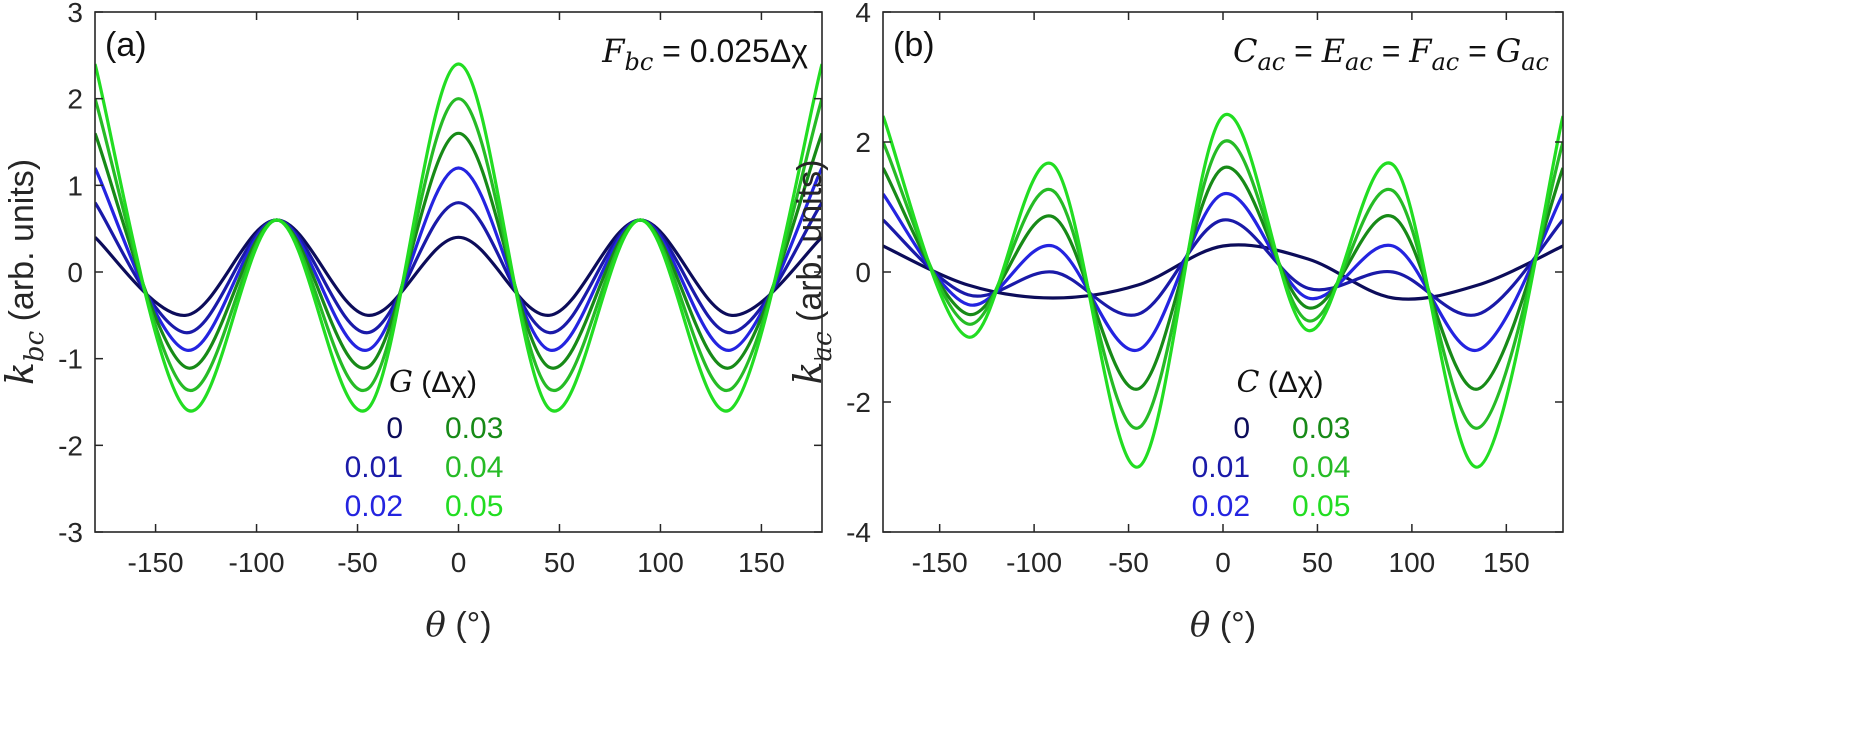  Describe the element at coordinates (914, 45) in the screenshot. I see `panel-label: (b)` at that location.